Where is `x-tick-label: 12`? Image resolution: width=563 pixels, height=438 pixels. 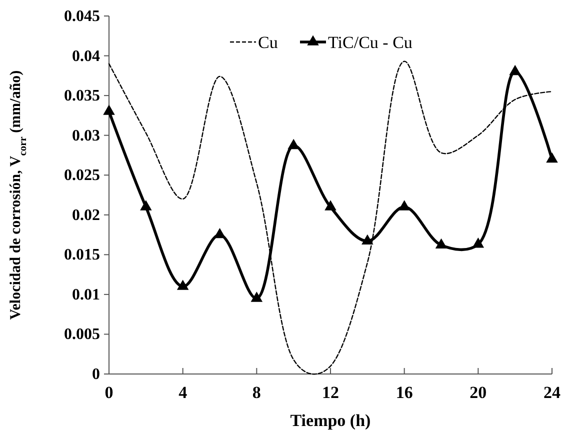 x-tick-label: 12 is located at coordinates (330, 392).